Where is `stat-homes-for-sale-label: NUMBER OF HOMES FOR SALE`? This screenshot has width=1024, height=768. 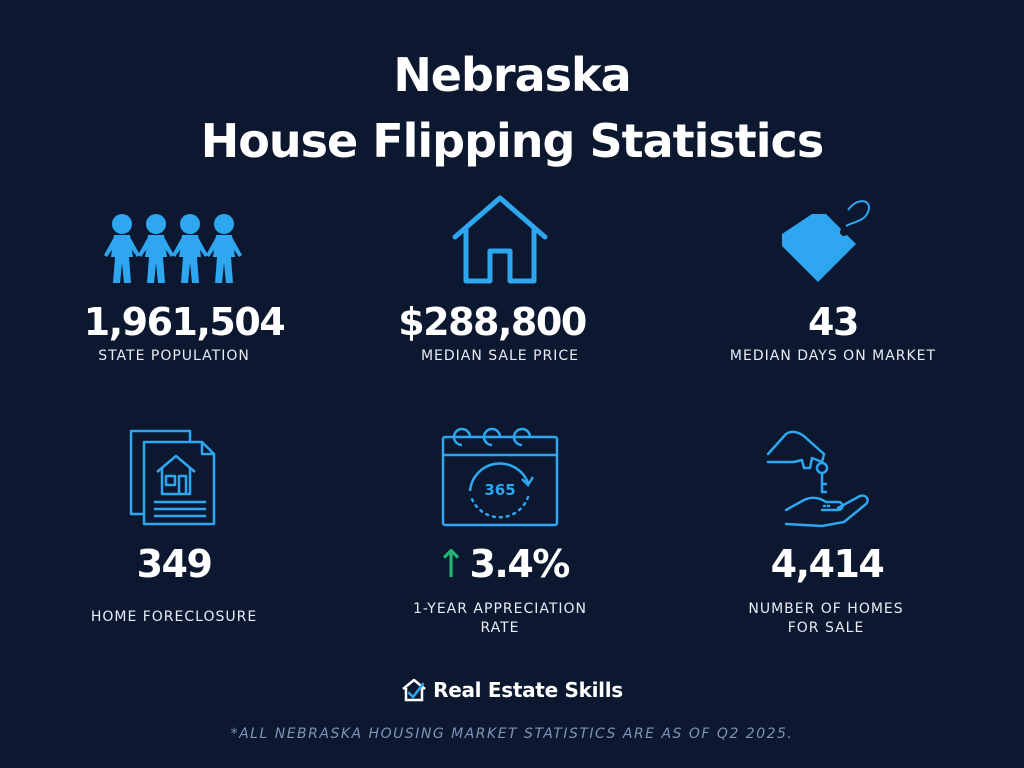
stat-homes-for-sale-label: NUMBER OF HOMES FOR SALE is located at coordinates (826, 619).